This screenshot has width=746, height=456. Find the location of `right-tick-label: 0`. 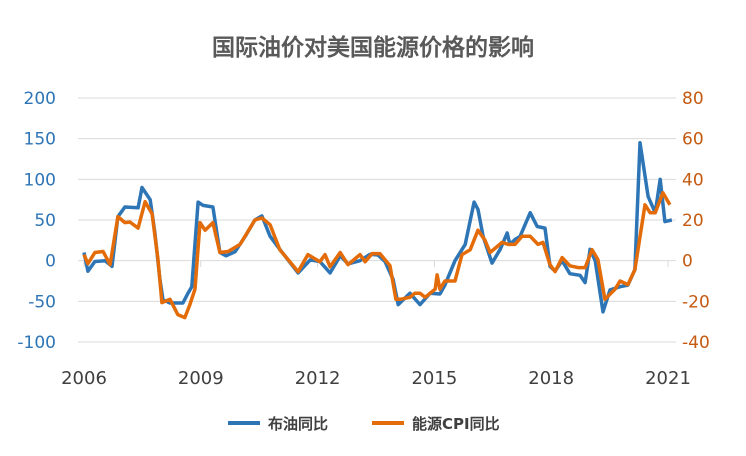

right-tick-label: 0 is located at coordinates (687, 262).